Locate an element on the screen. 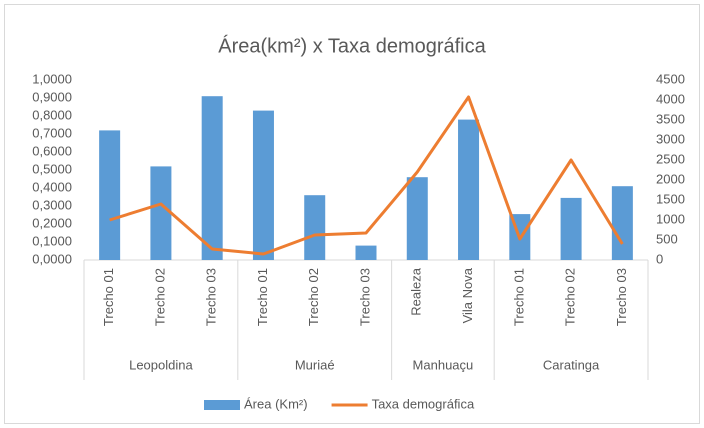 The image size is (704, 428). y-tick-label: 0,5000 is located at coordinates (52, 168).